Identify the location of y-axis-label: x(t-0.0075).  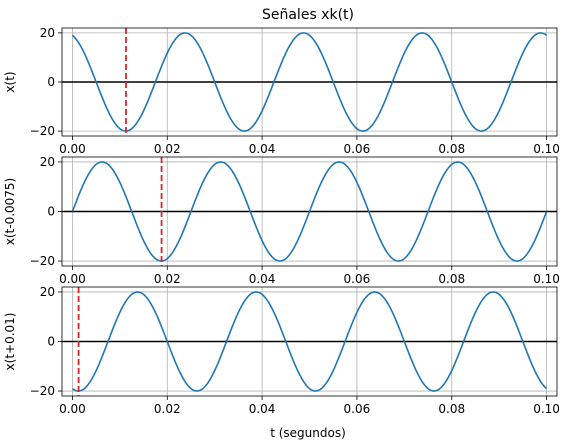
(10, 212).